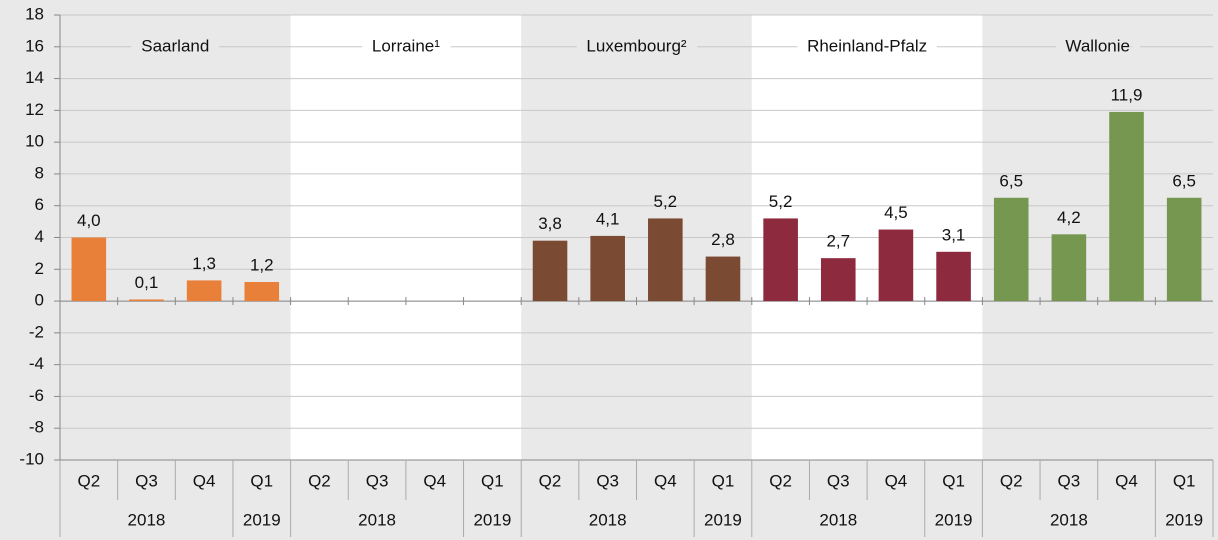  Describe the element at coordinates (34, 77) in the screenshot. I see `y-tick-label: 14` at that location.